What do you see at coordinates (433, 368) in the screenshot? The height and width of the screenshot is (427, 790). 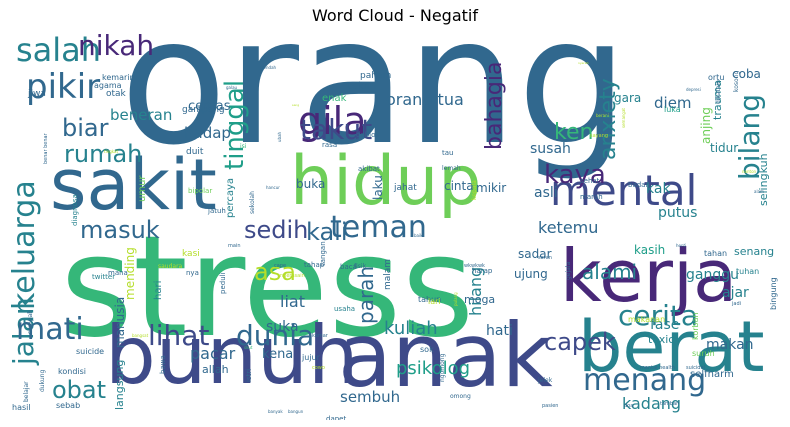 I see `word-psikolog: psikolog` at bounding box center [433, 368].